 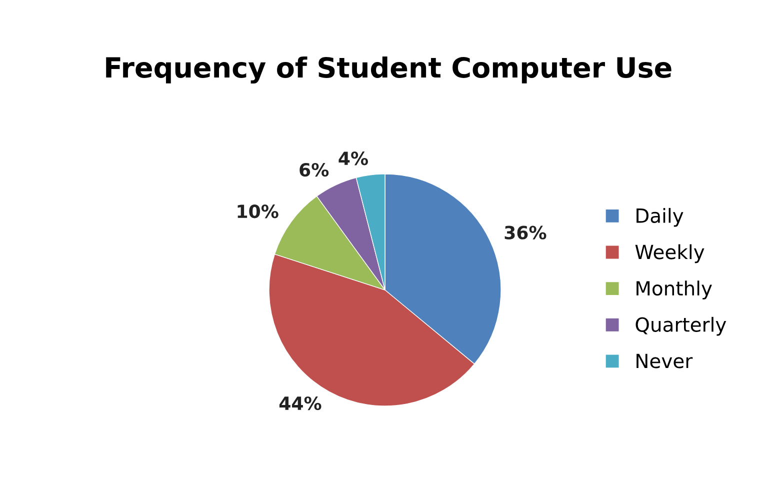 What do you see at coordinates (669, 254) in the screenshot?
I see `legend-label: Weekly` at bounding box center [669, 254].